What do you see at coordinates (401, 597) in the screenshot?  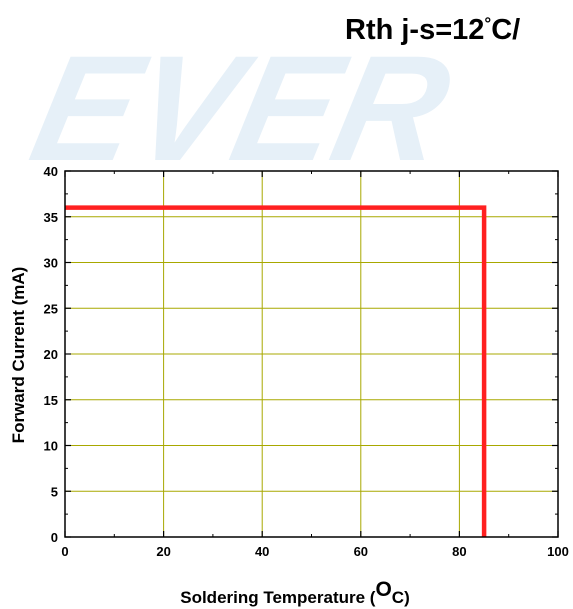 I see `x-axis-title-tail: C)` at bounding box center [401, 597].